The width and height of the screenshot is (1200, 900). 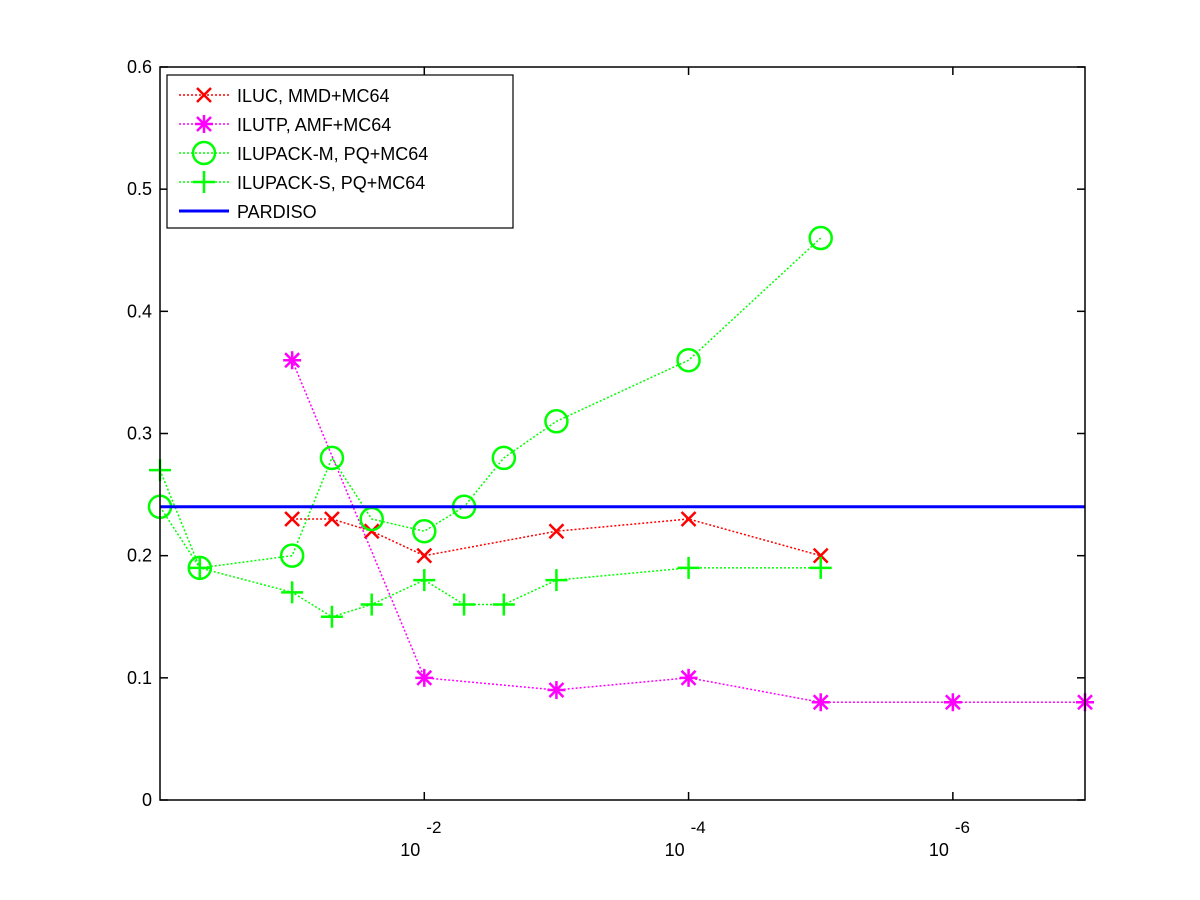 I want to click on data-point-s2-3-ring, so click(x=332, y=458).